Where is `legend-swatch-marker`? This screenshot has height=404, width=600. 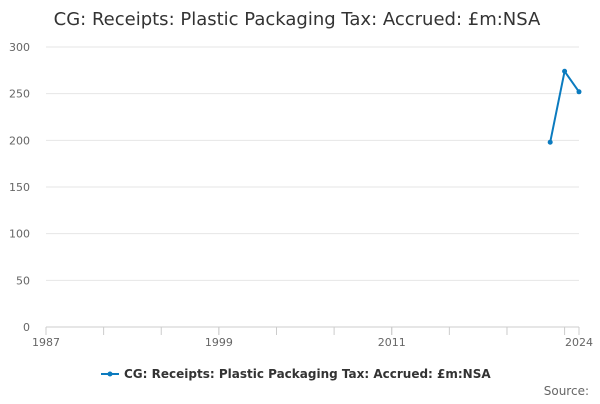 legend-swatch-marker is located at coordinates (110, 374).